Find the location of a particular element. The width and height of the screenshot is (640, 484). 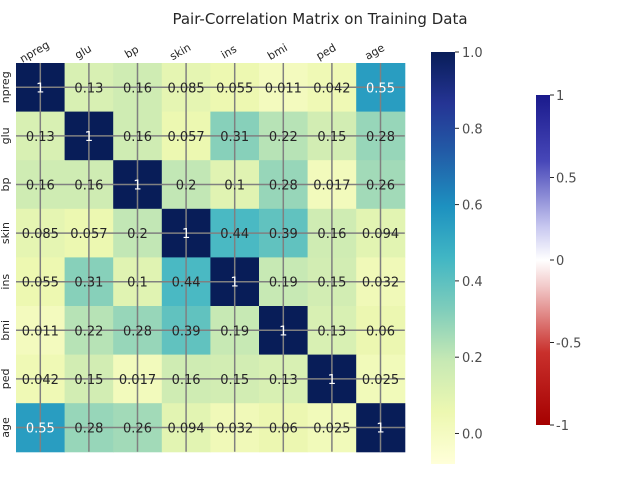

colorbar-tick-label: 0.2 is located at coordinates (472, 358).